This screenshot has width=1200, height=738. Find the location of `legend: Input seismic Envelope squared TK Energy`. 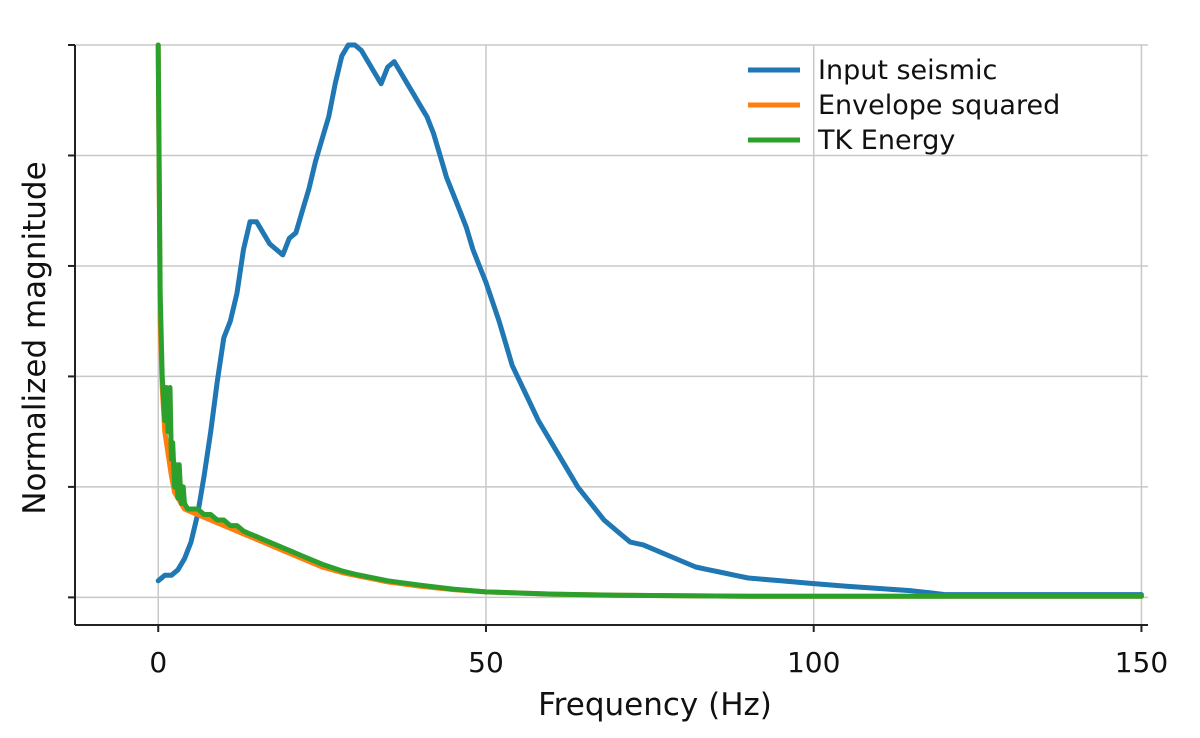

legend: Input seismic Envelope squared TK Energy is located at coordinates (904, 105).